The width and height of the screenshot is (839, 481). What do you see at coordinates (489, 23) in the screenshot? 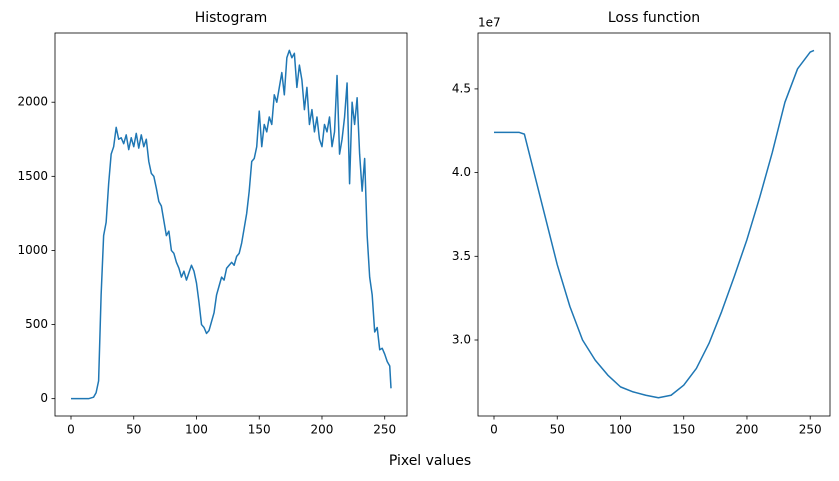
I see `y-offset-label: 1e7` at bounding box center [489, 23].